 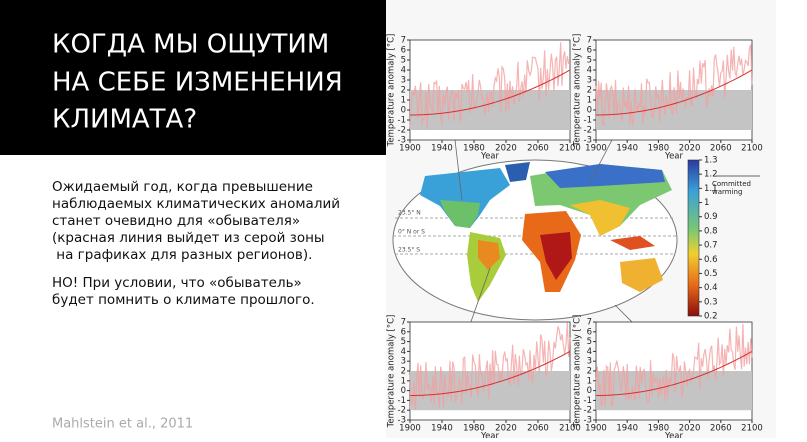 I want to click on colorbar-label: Committed warming, so click(x=731, y=188).